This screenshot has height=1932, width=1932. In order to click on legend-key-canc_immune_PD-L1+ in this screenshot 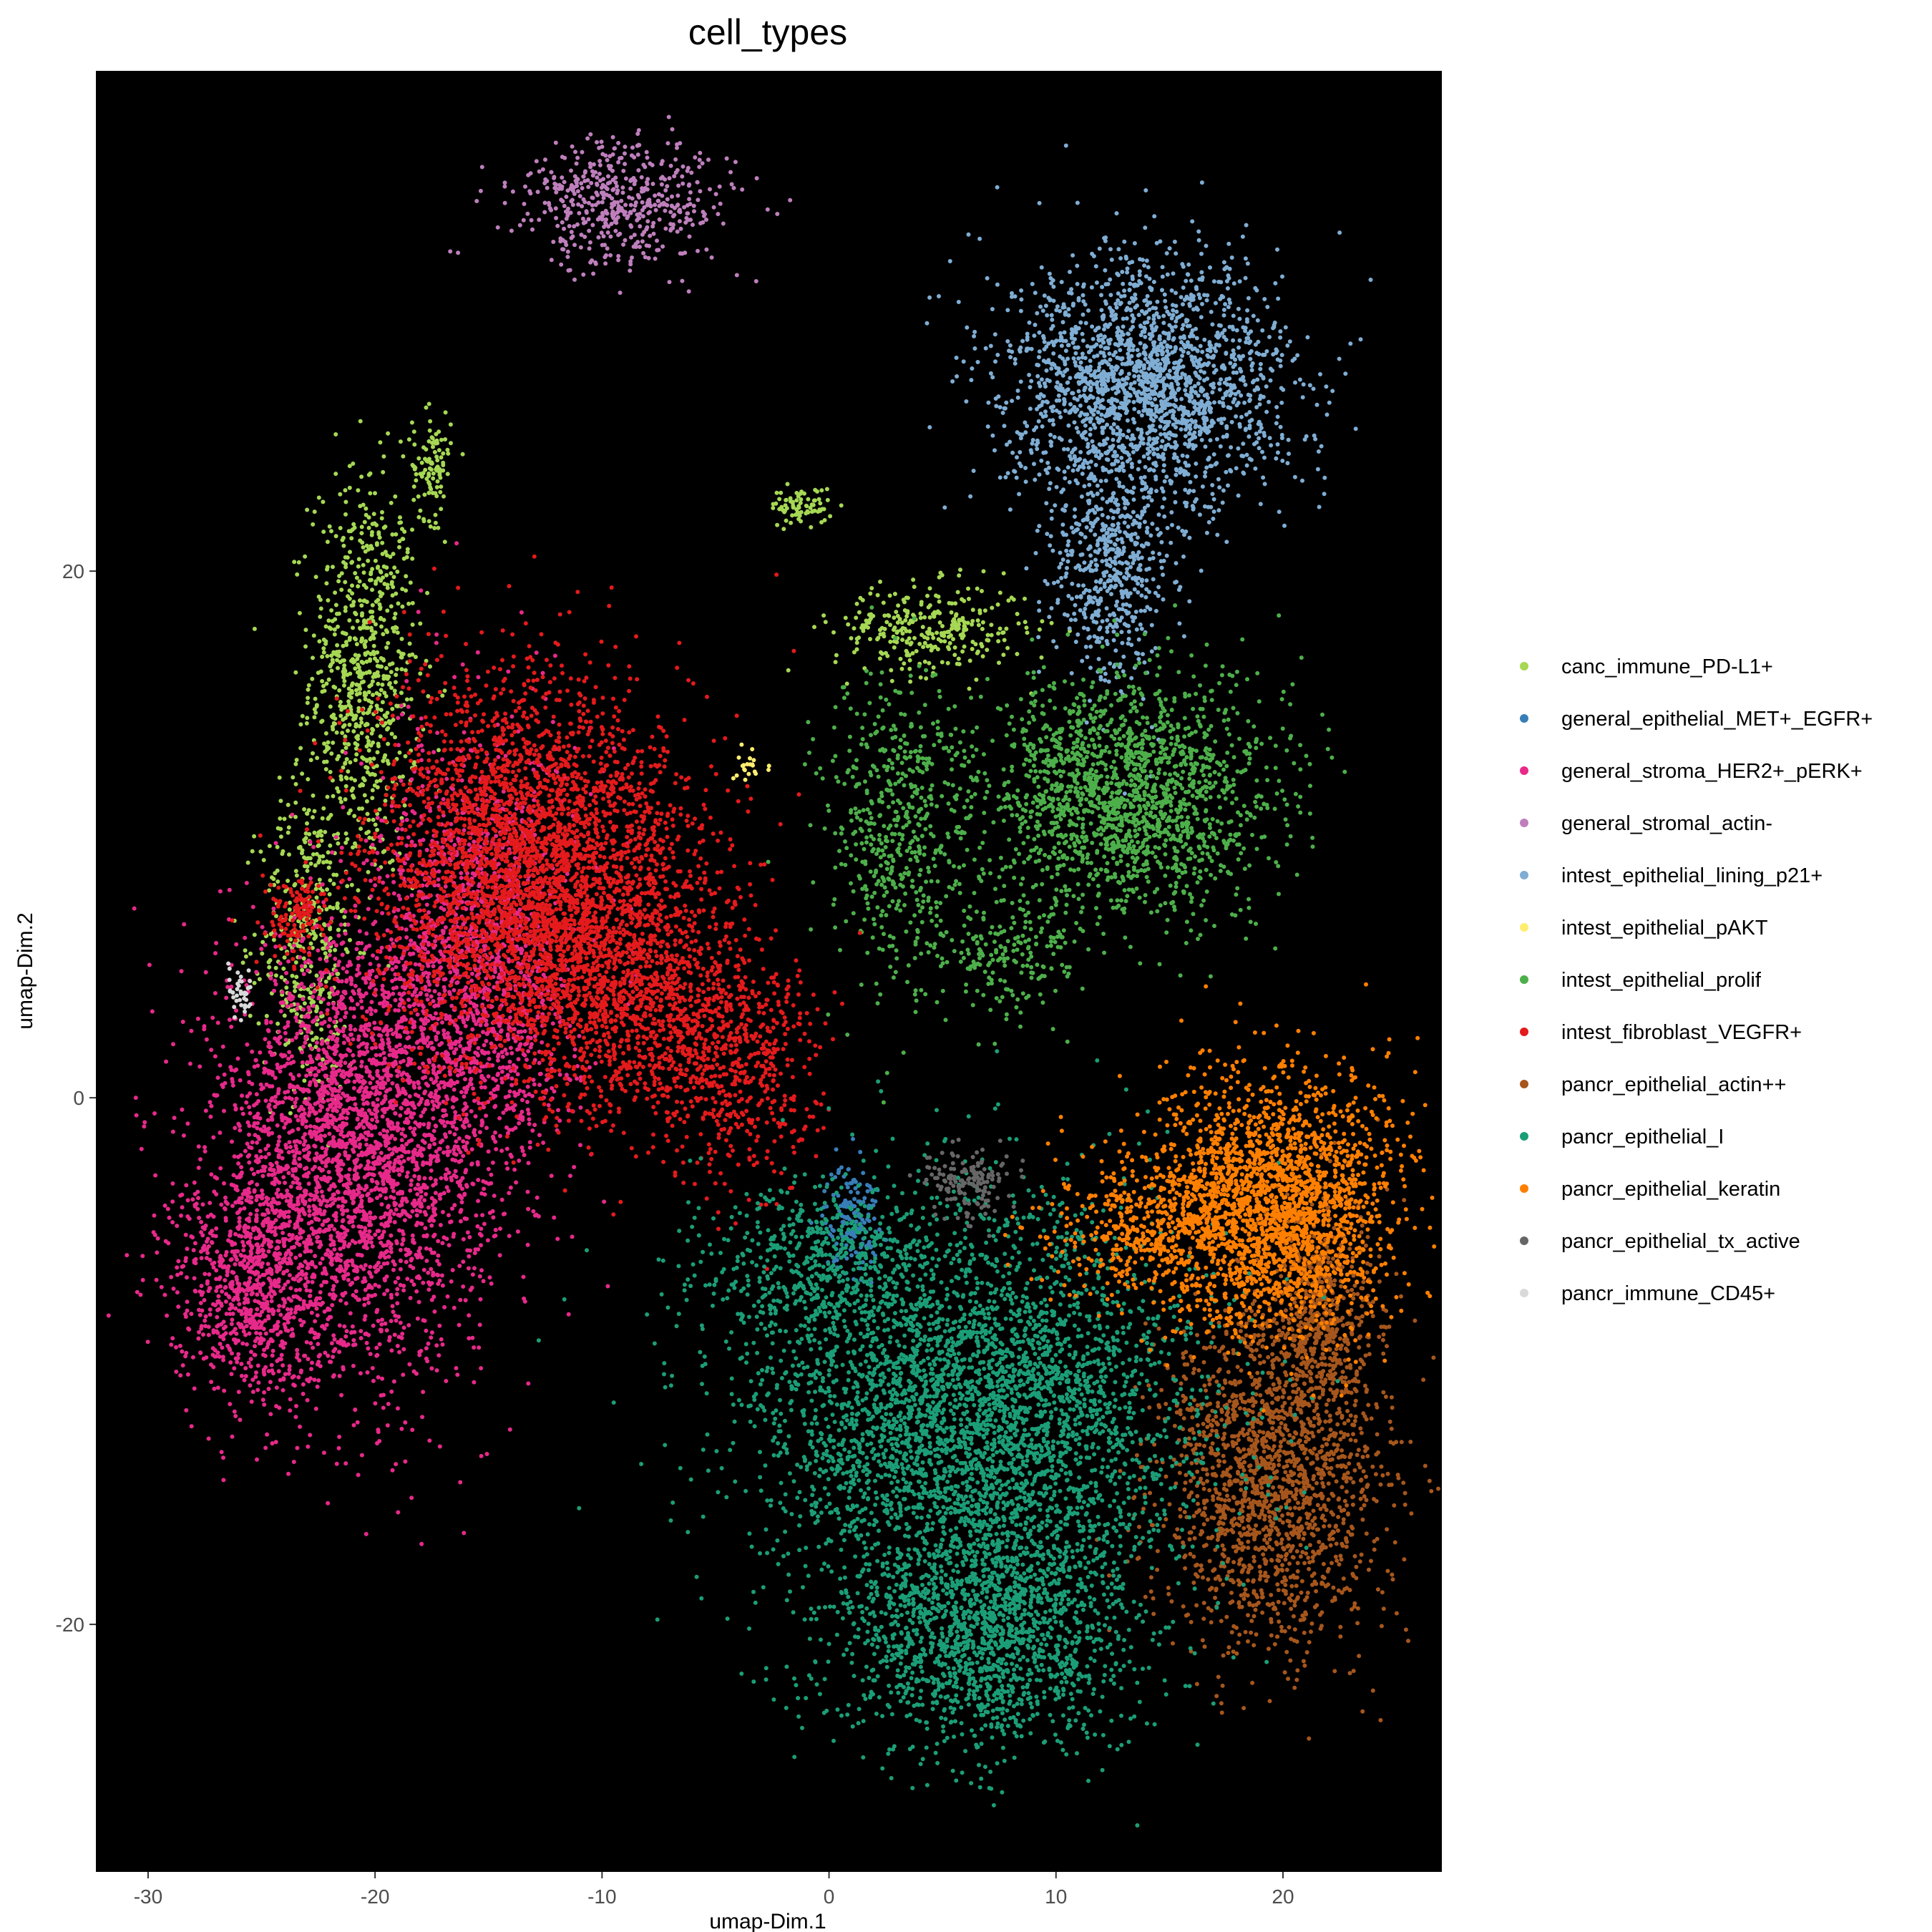, I will do `click(1524, 666)`.